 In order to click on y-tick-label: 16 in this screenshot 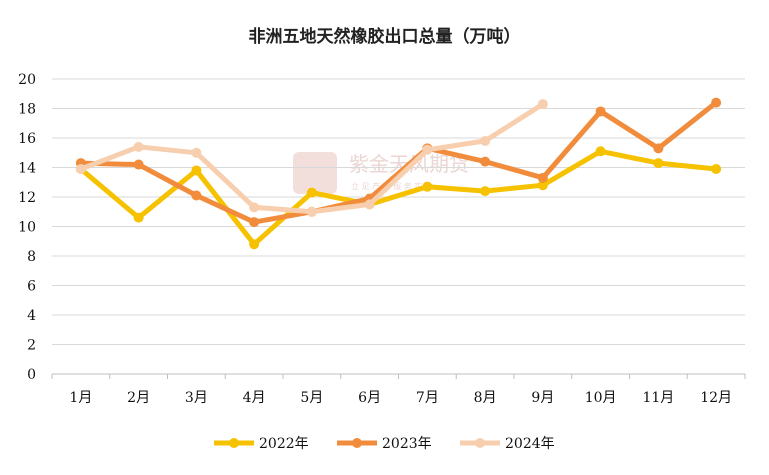, I will do `click(27, 139)`.